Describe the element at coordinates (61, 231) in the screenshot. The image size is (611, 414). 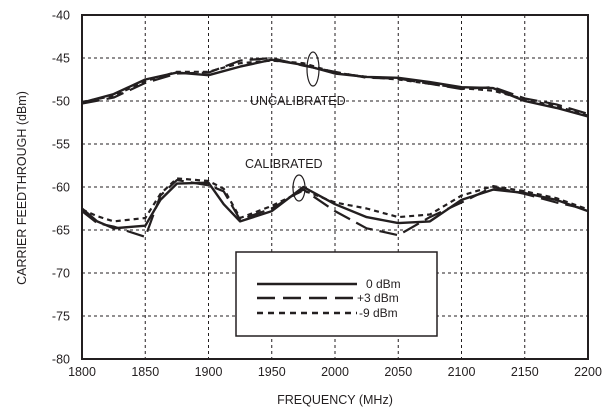
I see `y-tick-label: -65` at that location.